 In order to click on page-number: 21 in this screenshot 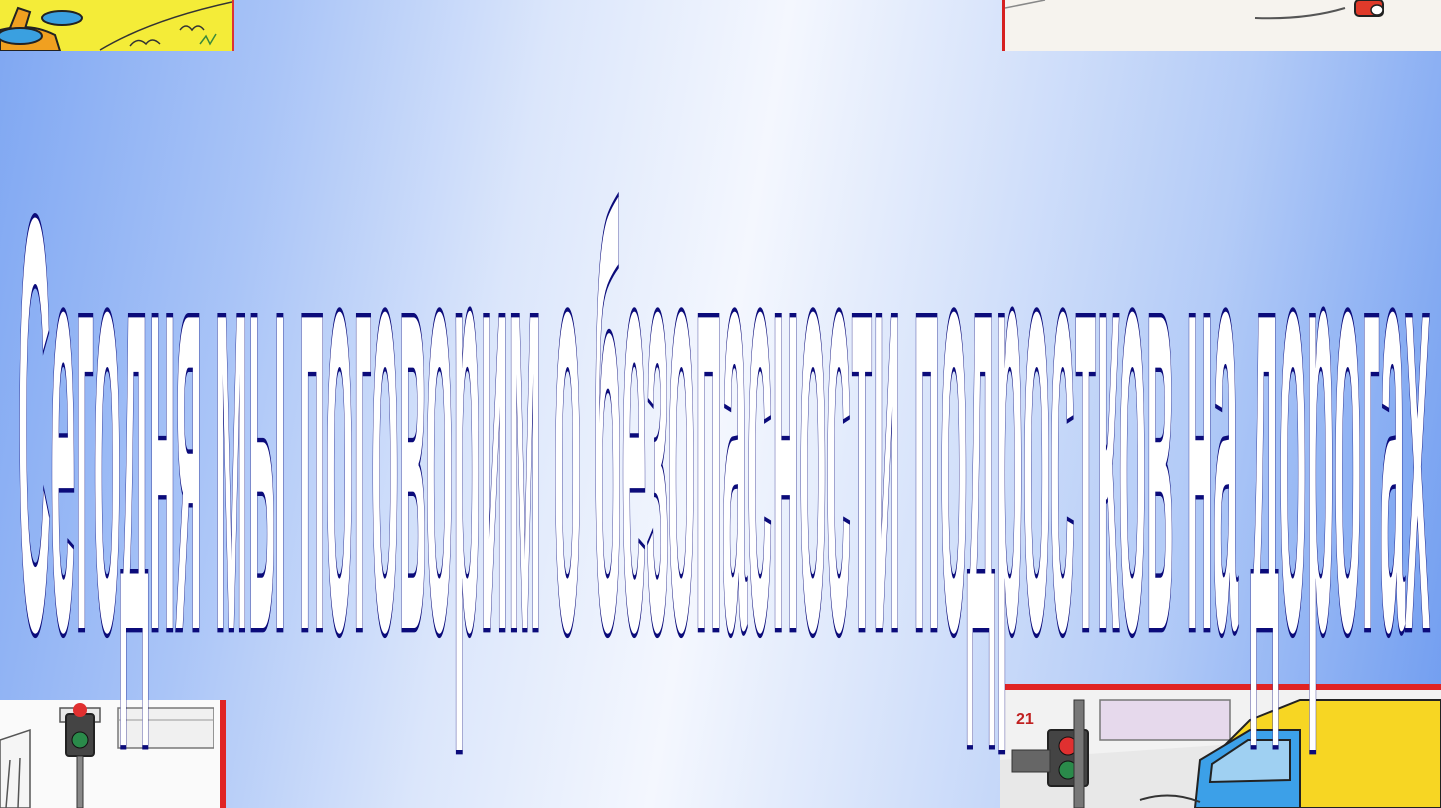, I will do `click(1025, 719)`.